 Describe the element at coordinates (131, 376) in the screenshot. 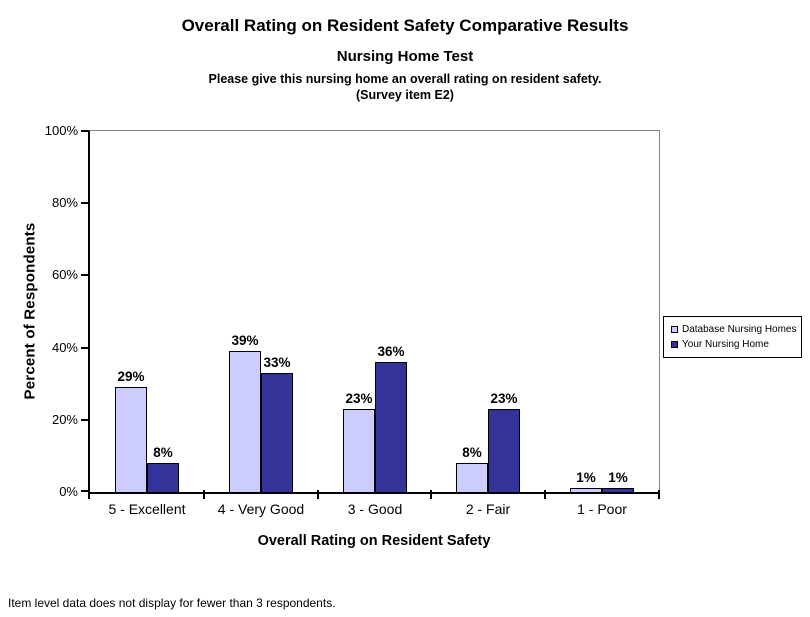

I see `bar-value-label: 29%` at that location.